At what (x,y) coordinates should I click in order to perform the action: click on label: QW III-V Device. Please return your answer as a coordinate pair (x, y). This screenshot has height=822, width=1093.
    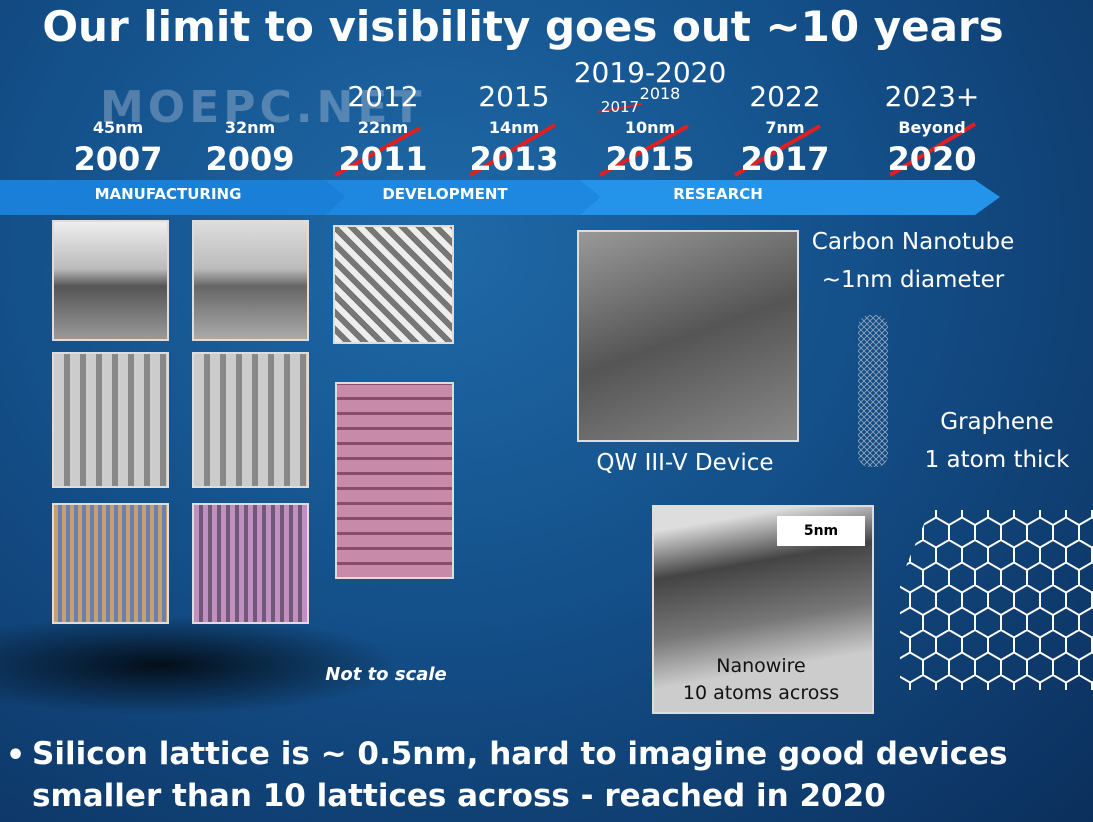
    Looking at the image, I should click on (685, 463).